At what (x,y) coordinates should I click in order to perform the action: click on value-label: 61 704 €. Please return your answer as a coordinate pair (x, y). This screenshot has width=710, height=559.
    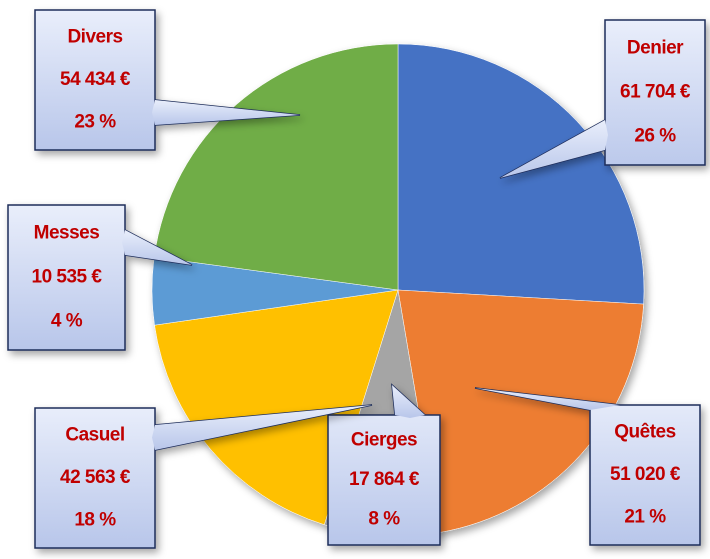
    Looking at the image, I should click on (655, 92).